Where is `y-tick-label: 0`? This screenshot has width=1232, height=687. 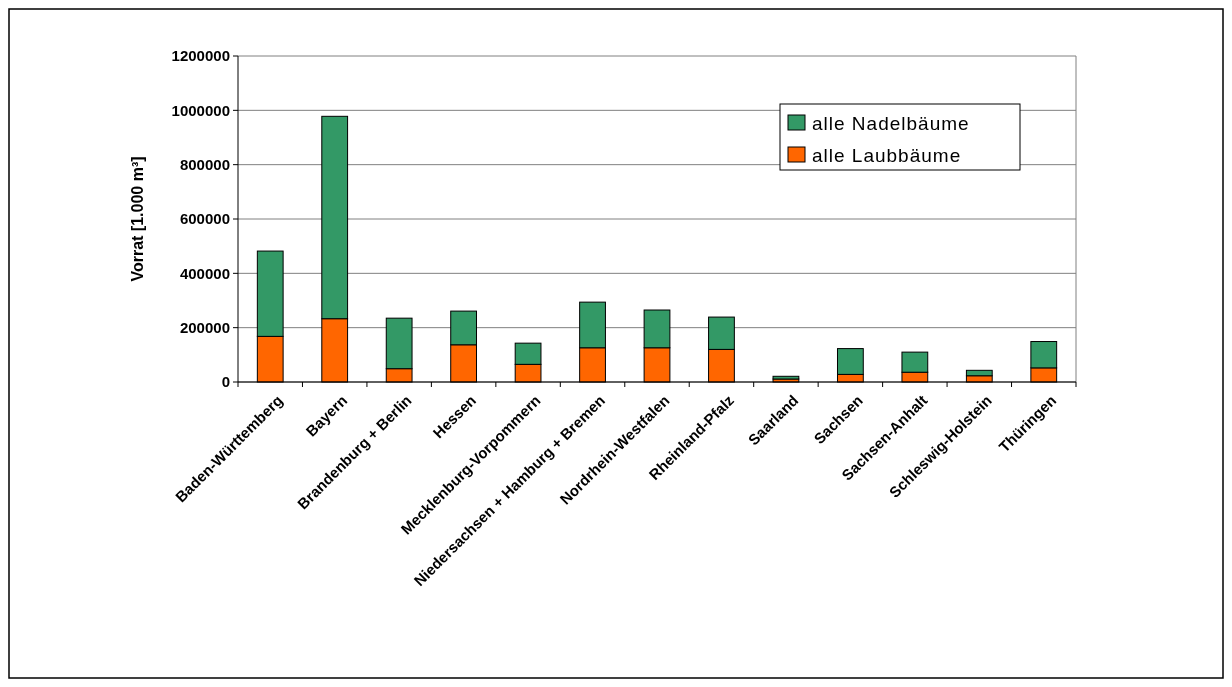 y-tick-label: 0 is located at coordinates (225, 382).